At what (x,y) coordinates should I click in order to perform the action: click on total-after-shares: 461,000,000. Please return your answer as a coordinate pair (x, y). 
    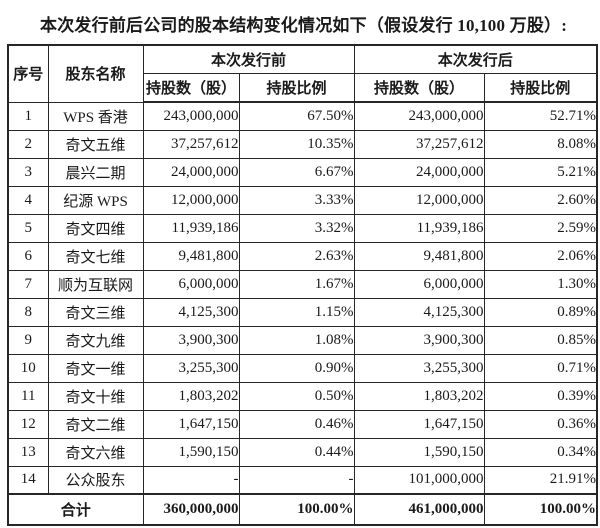
    Looking at the image, I should click on (419, 509).